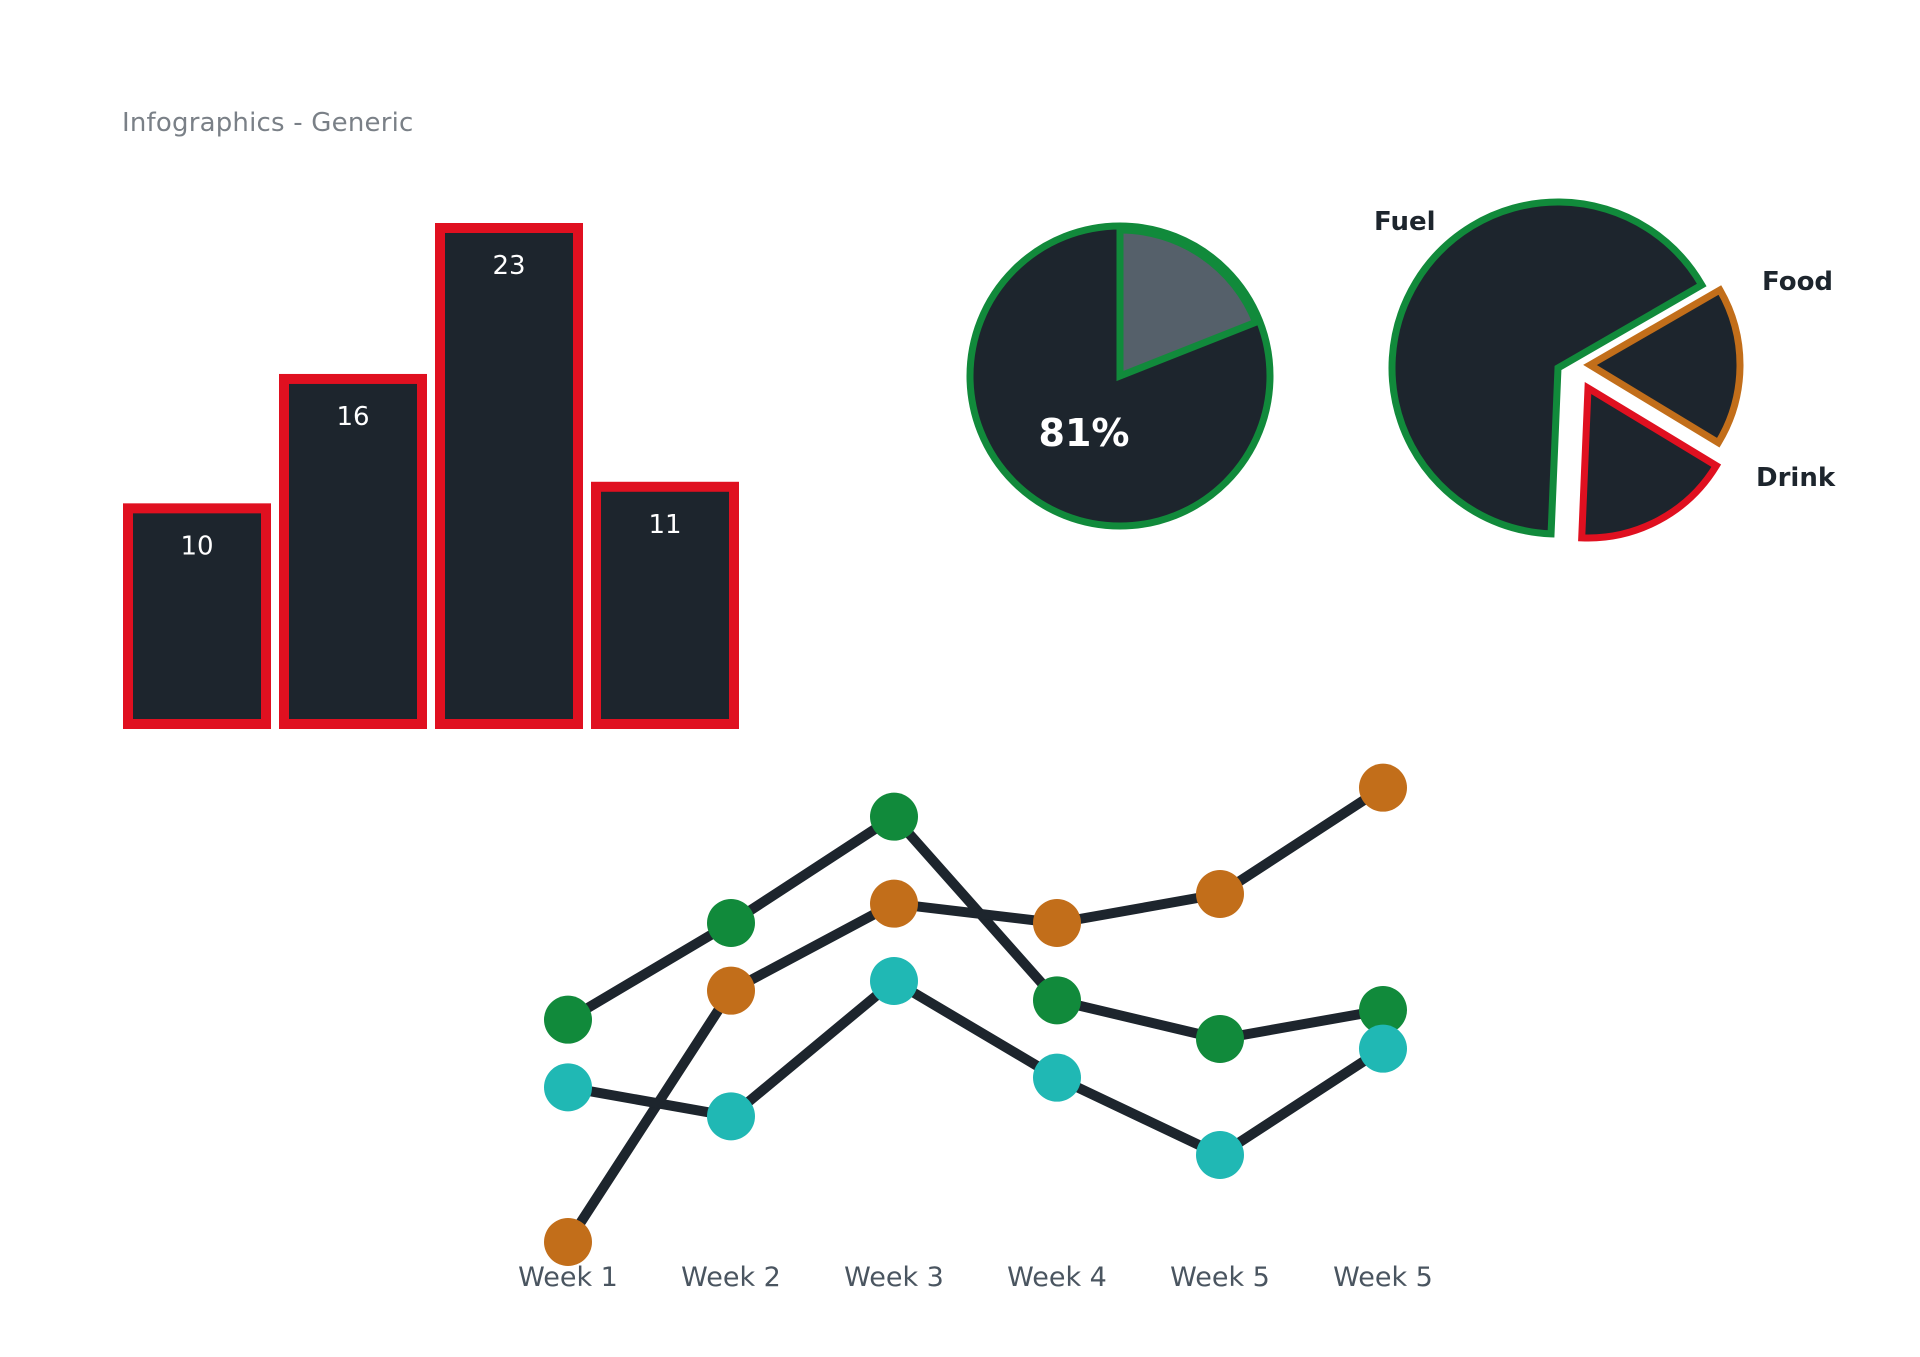  Describe the element at coordinates (1796, 478) in the screenshot. I see `pie-label-drink: Drink` at that location.